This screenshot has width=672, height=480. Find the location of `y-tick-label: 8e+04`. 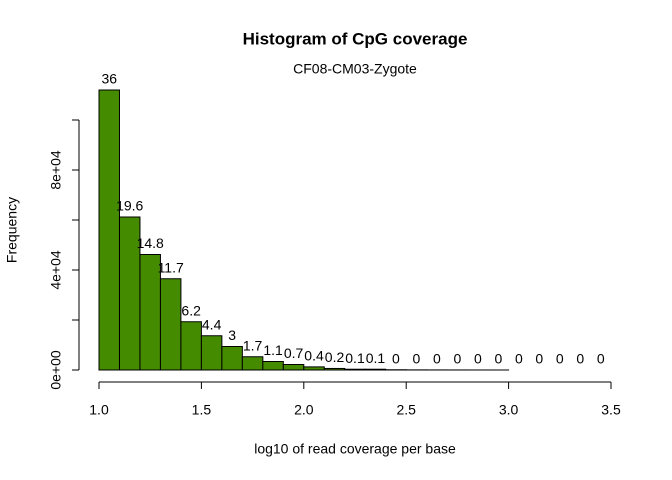

y-tick-label: 8e+04 is located at coordinates (56, 170).